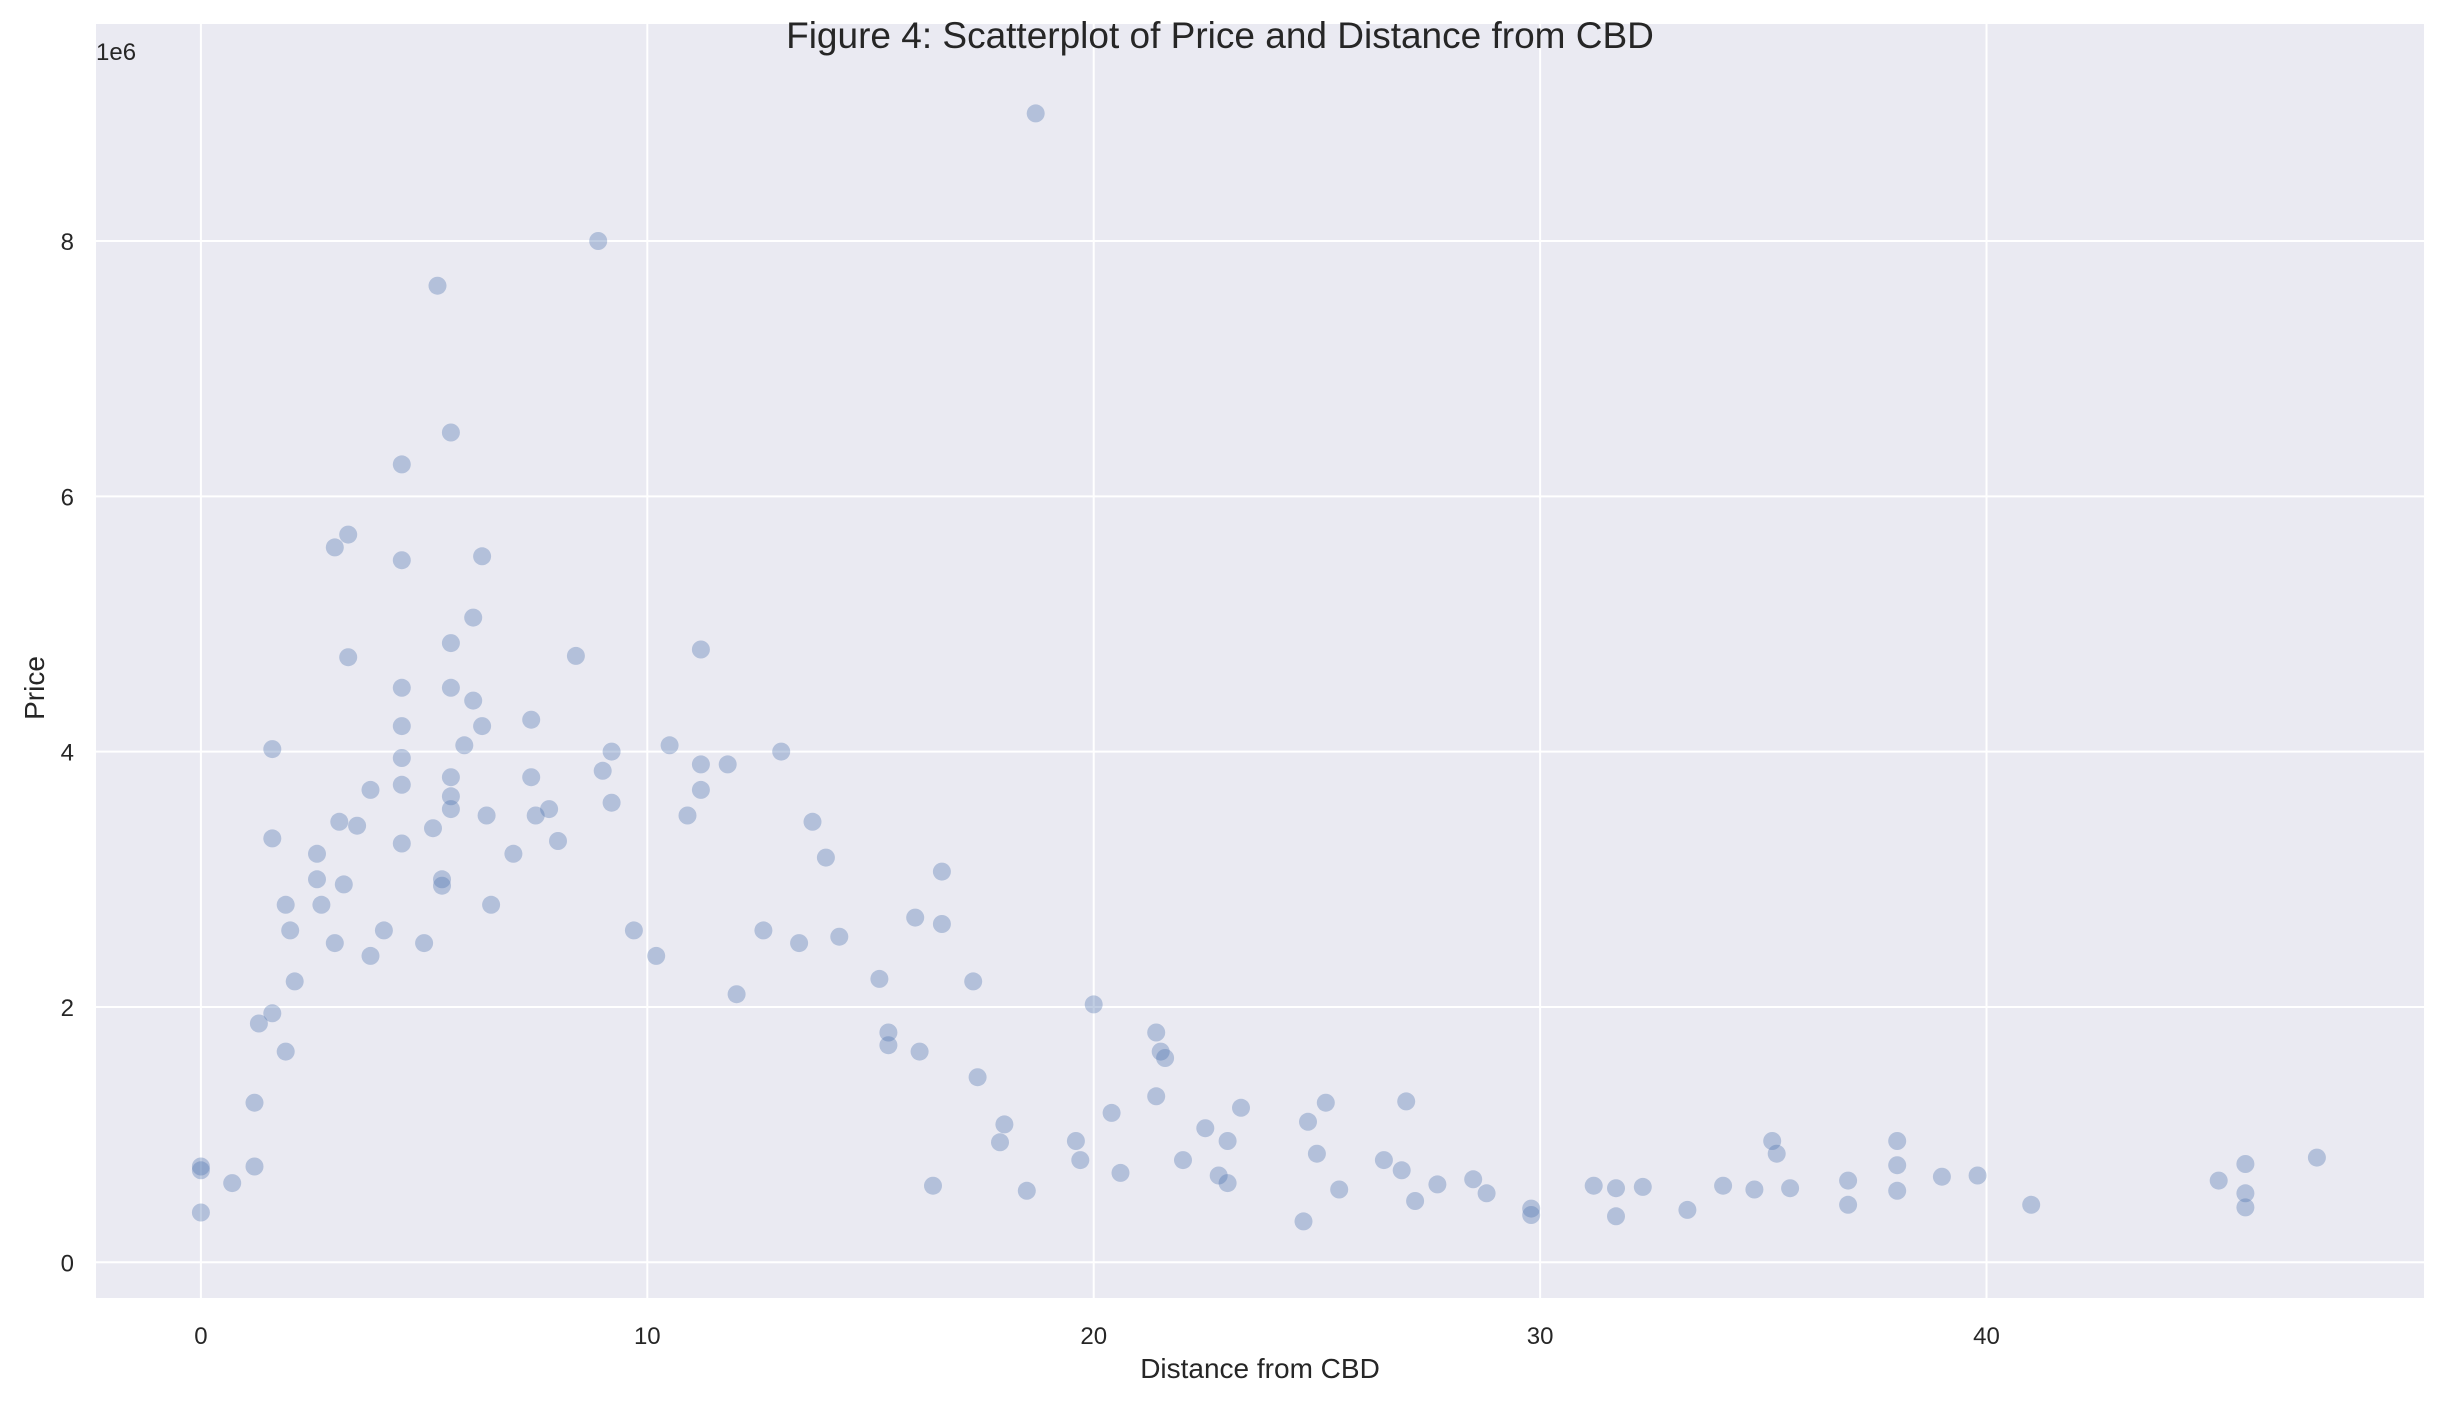 The height and width of the screenshot is (1409, 2440). Describe the element at coordinates (647, 1336) in the screenshot. I see `x-tick-label: 10` at that location.